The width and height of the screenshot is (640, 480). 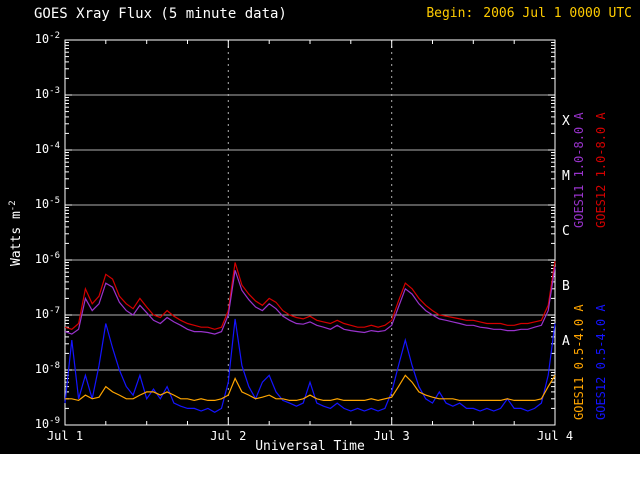 I want to click on begin-value: 2006 Jul 1 0000 UTC, so click(x=557, y=13).